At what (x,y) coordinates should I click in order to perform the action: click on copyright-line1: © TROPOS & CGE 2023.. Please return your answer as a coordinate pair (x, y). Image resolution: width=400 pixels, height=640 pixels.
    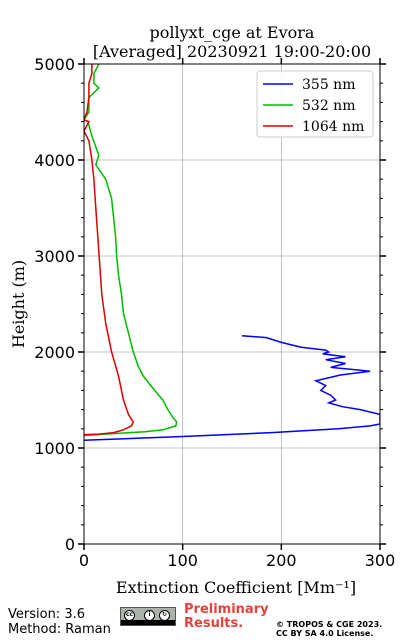
    Looking at the image, I should click on (329, 624).